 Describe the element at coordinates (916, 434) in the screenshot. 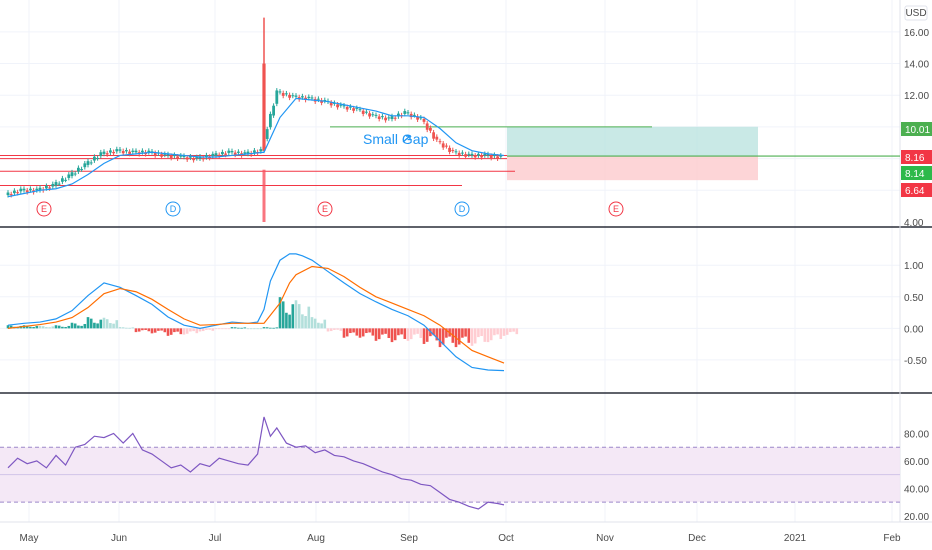

I see `rsi-tick-label: 80.00` at that location.